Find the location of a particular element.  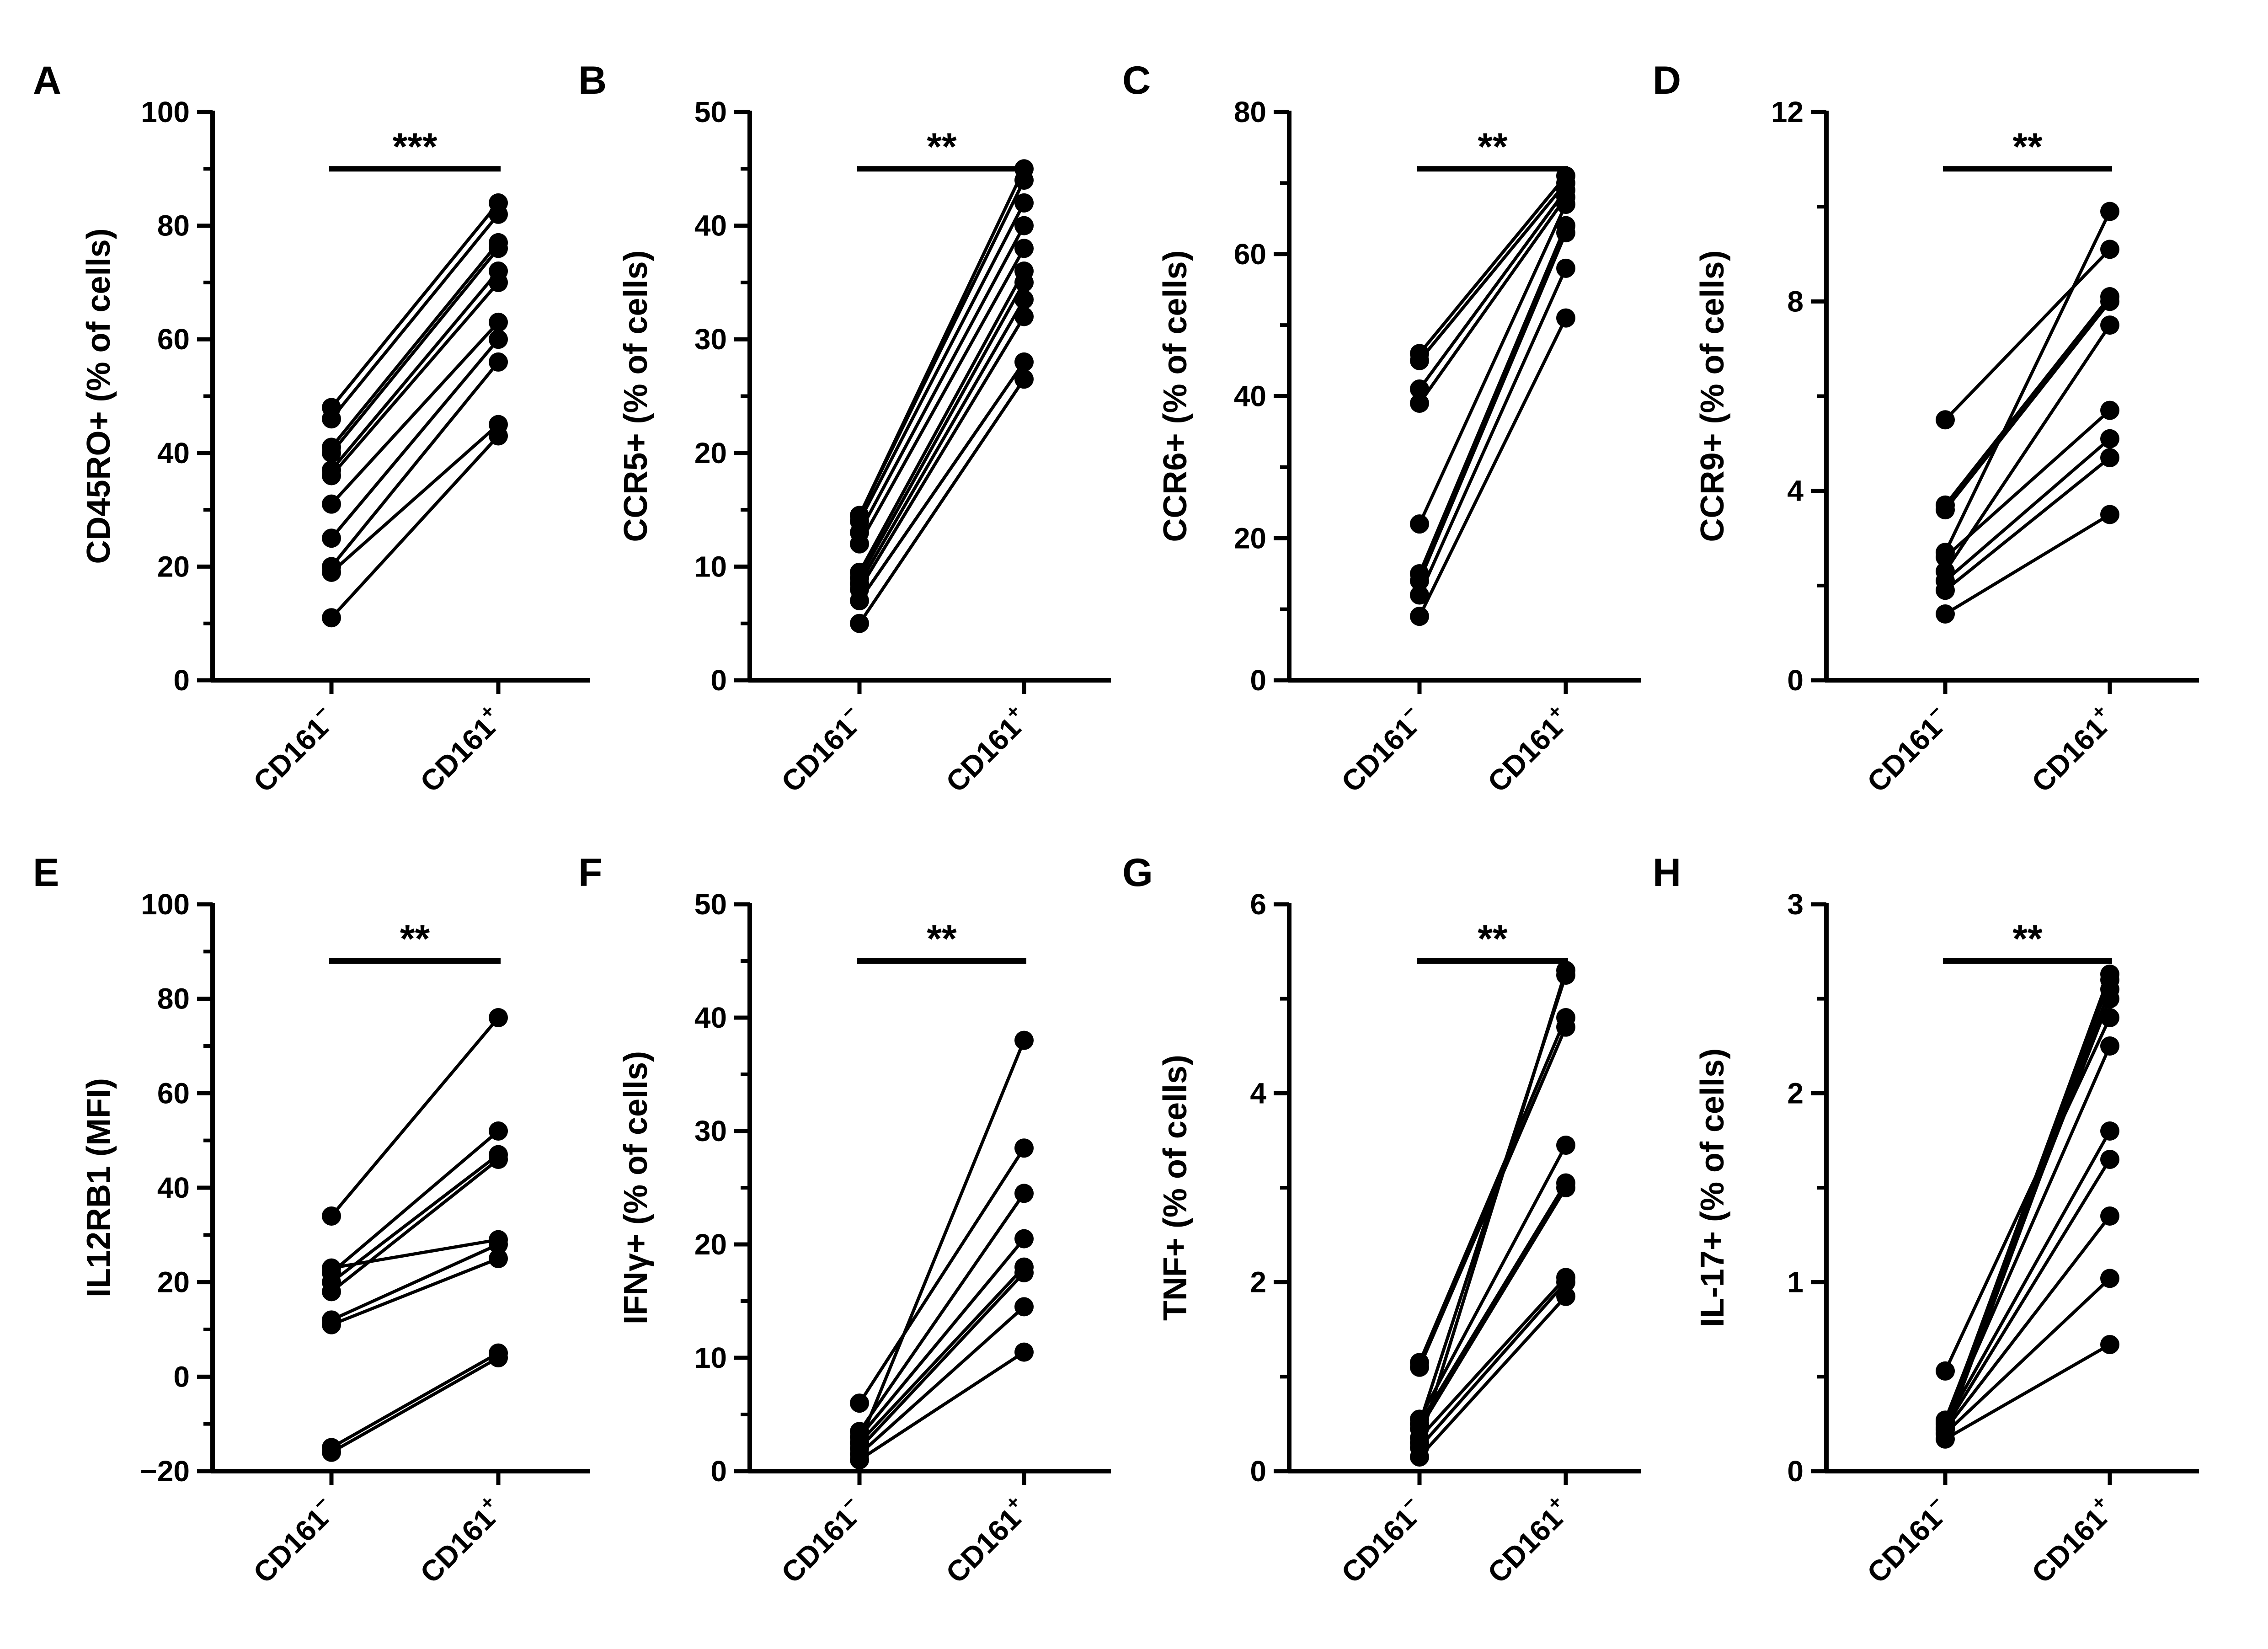

panel-letter: A is located at coordinates (47, 80).